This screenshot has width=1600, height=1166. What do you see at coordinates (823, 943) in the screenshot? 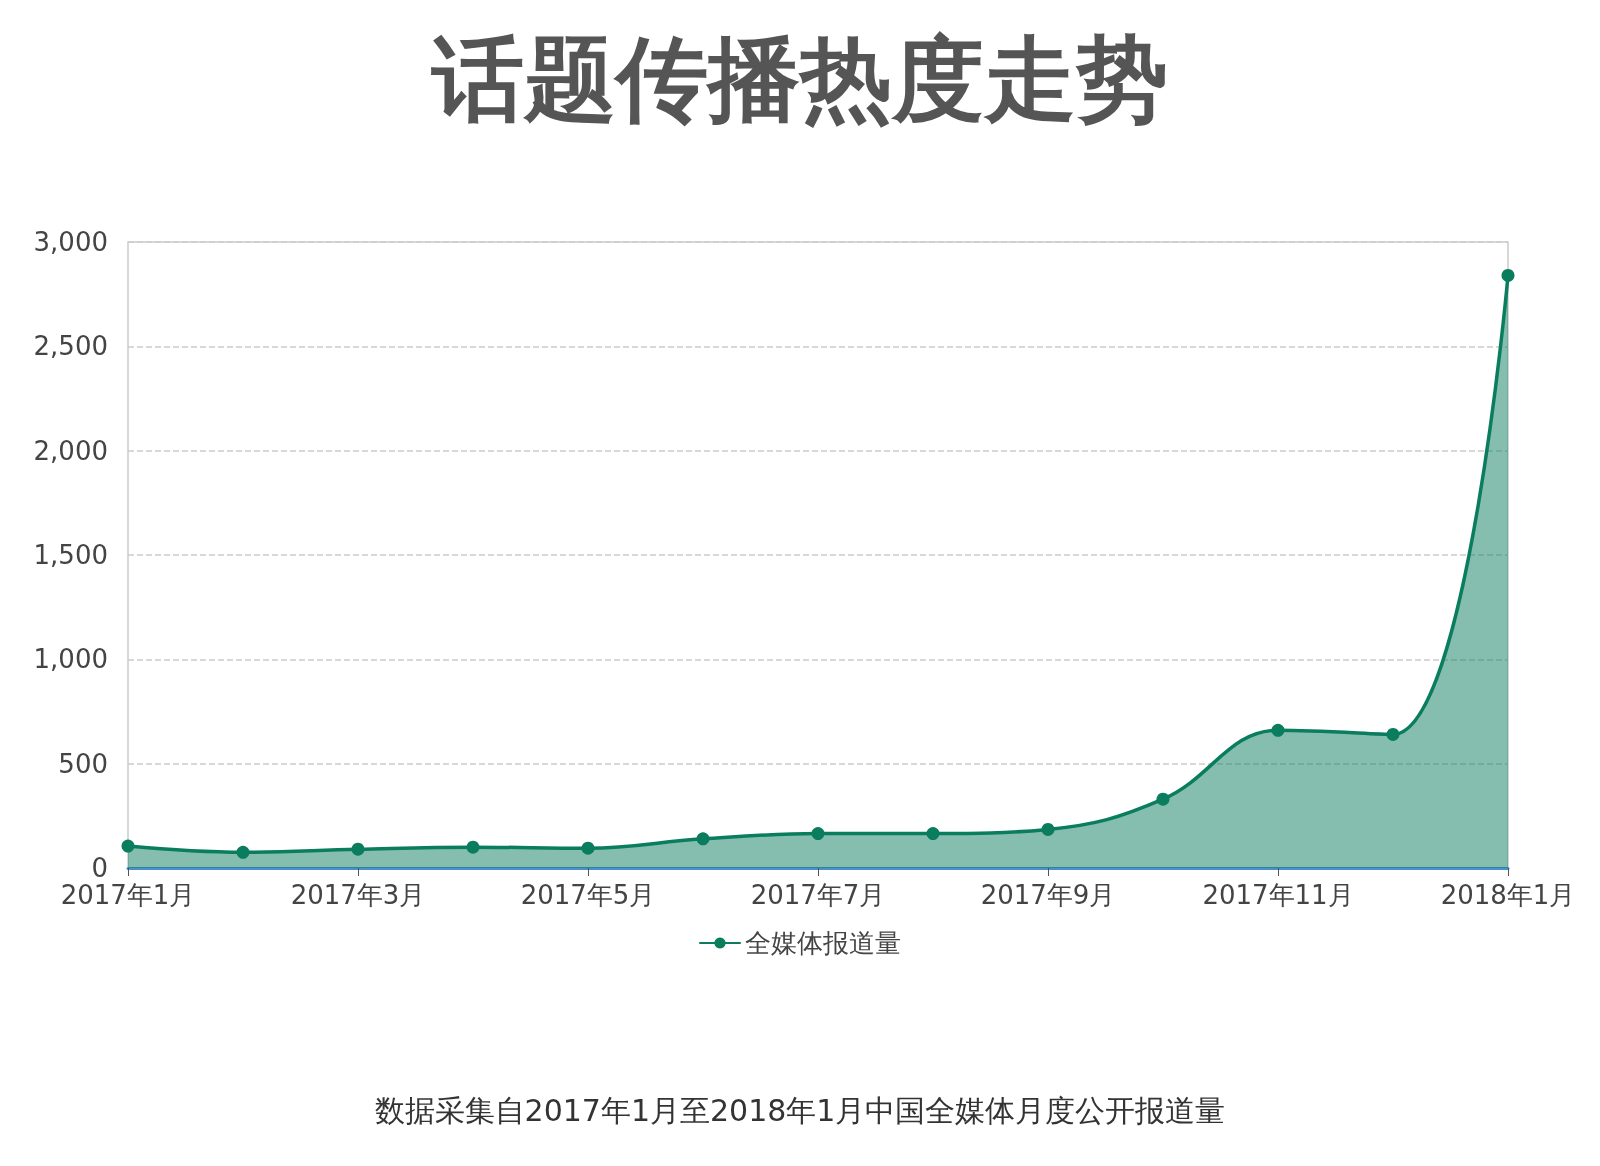
I see `legend-label: 全媒体报道量` at bounding box center [823, 943].